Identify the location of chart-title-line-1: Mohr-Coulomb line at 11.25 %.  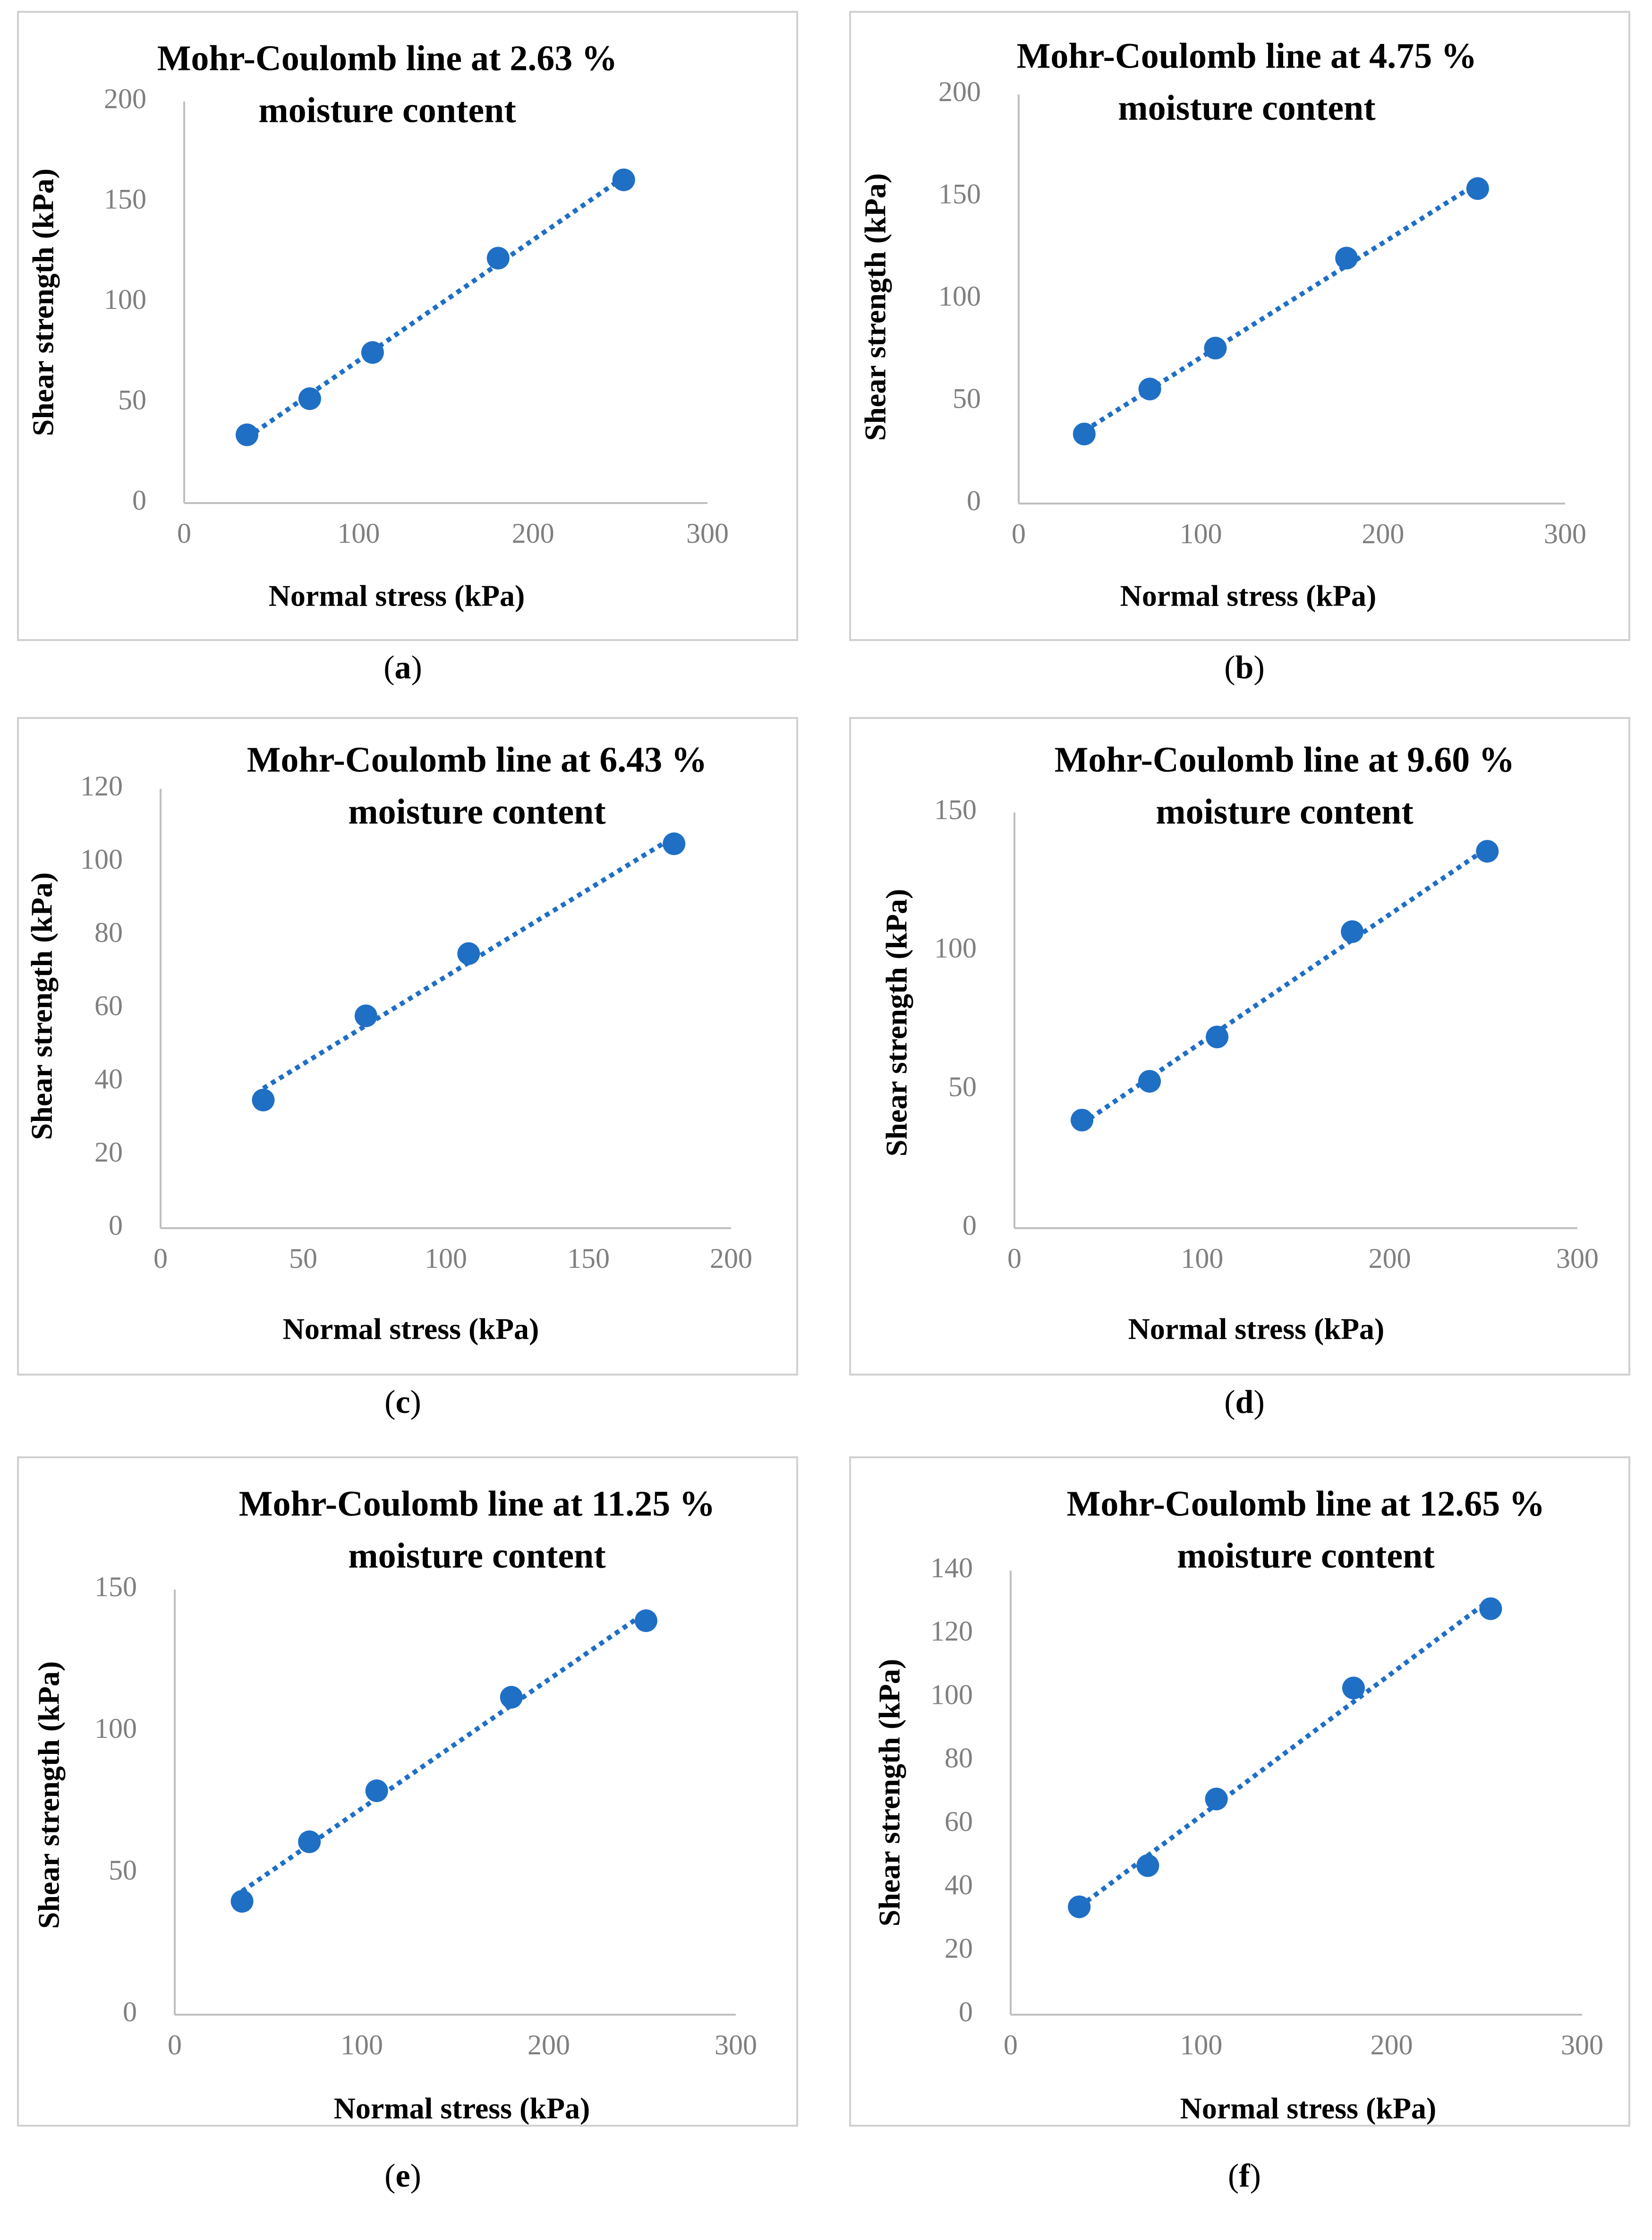
(477, 1504).